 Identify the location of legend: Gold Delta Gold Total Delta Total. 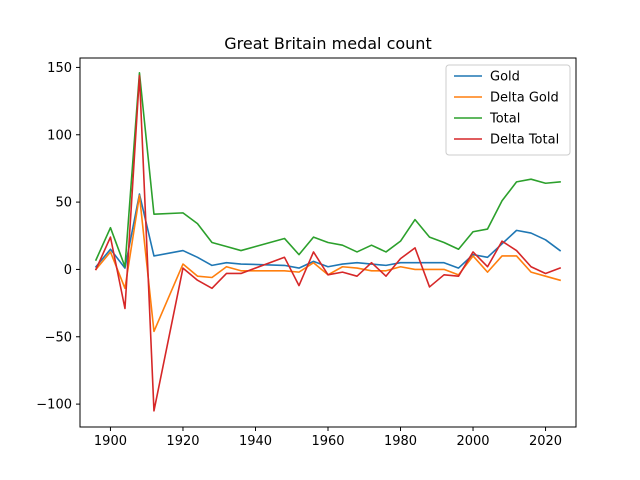
(508, 110).